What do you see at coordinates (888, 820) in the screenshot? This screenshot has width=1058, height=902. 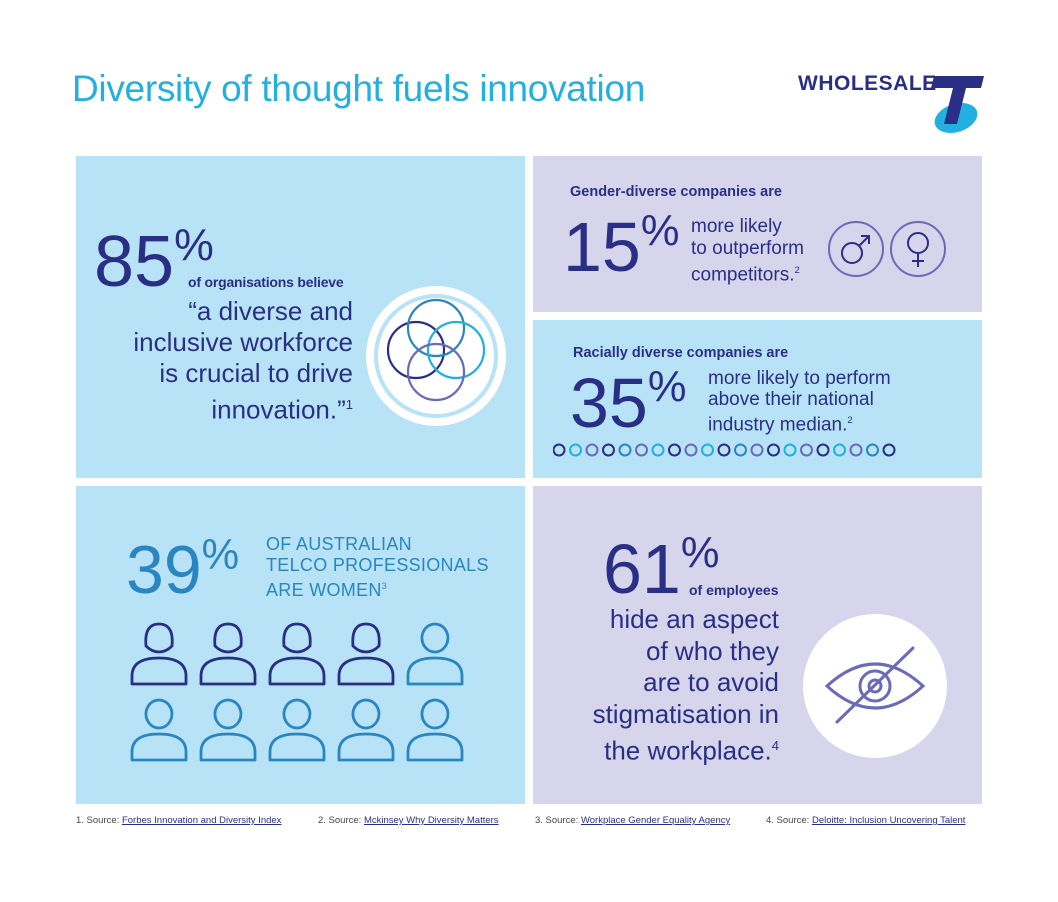 I see `source-link-deloitte: Deloitte: Inclusion Uncovering Talent` at bounding box center [888, 820].